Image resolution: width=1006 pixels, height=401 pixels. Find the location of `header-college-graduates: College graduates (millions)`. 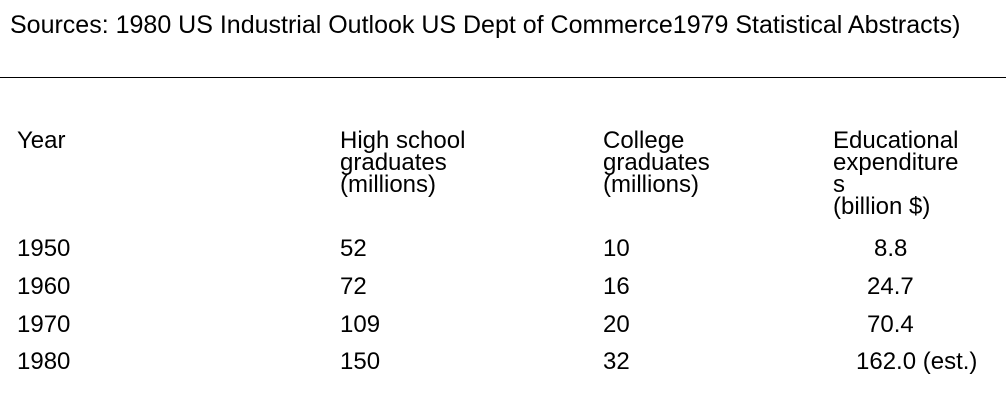

header-college-graduates: College graduates (millions) is located at coordinates (656, 162).